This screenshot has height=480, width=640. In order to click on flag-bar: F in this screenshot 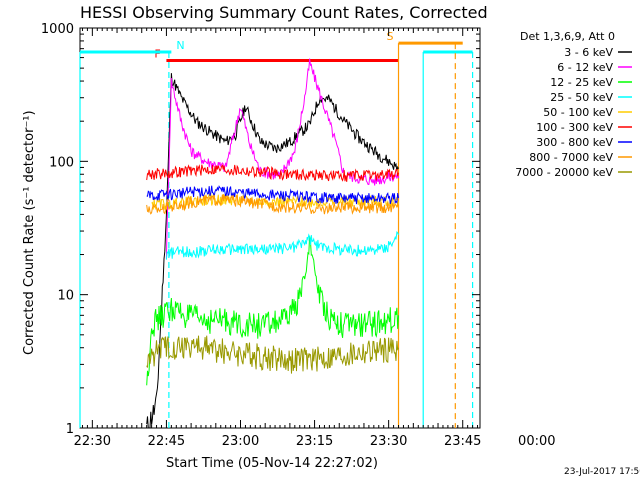, I will do `click(276, 55)`.